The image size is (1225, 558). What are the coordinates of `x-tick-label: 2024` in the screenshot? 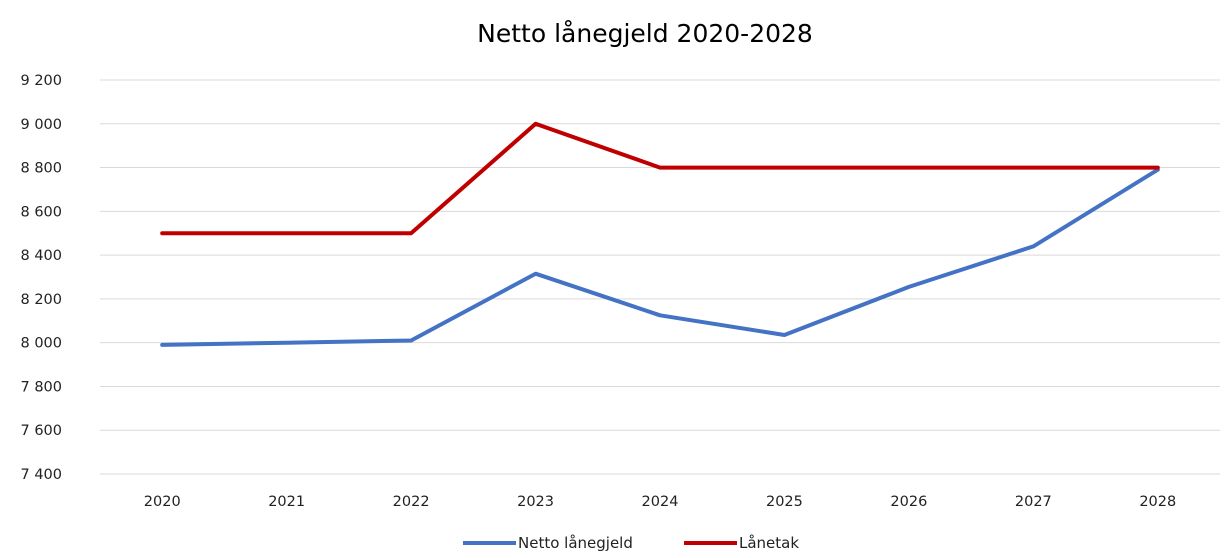 It's located at (660, 502).